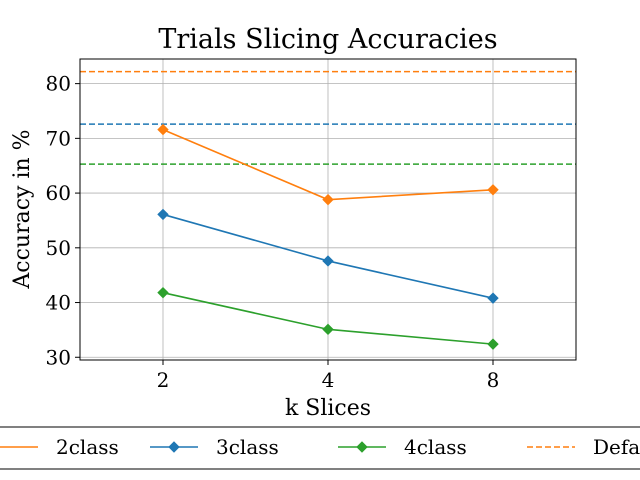  What do you see at coordinates (327, 39) in the screenshot?
I see `chart-title: Trials Slicing Accuracies` at bounding box center [327, 39].